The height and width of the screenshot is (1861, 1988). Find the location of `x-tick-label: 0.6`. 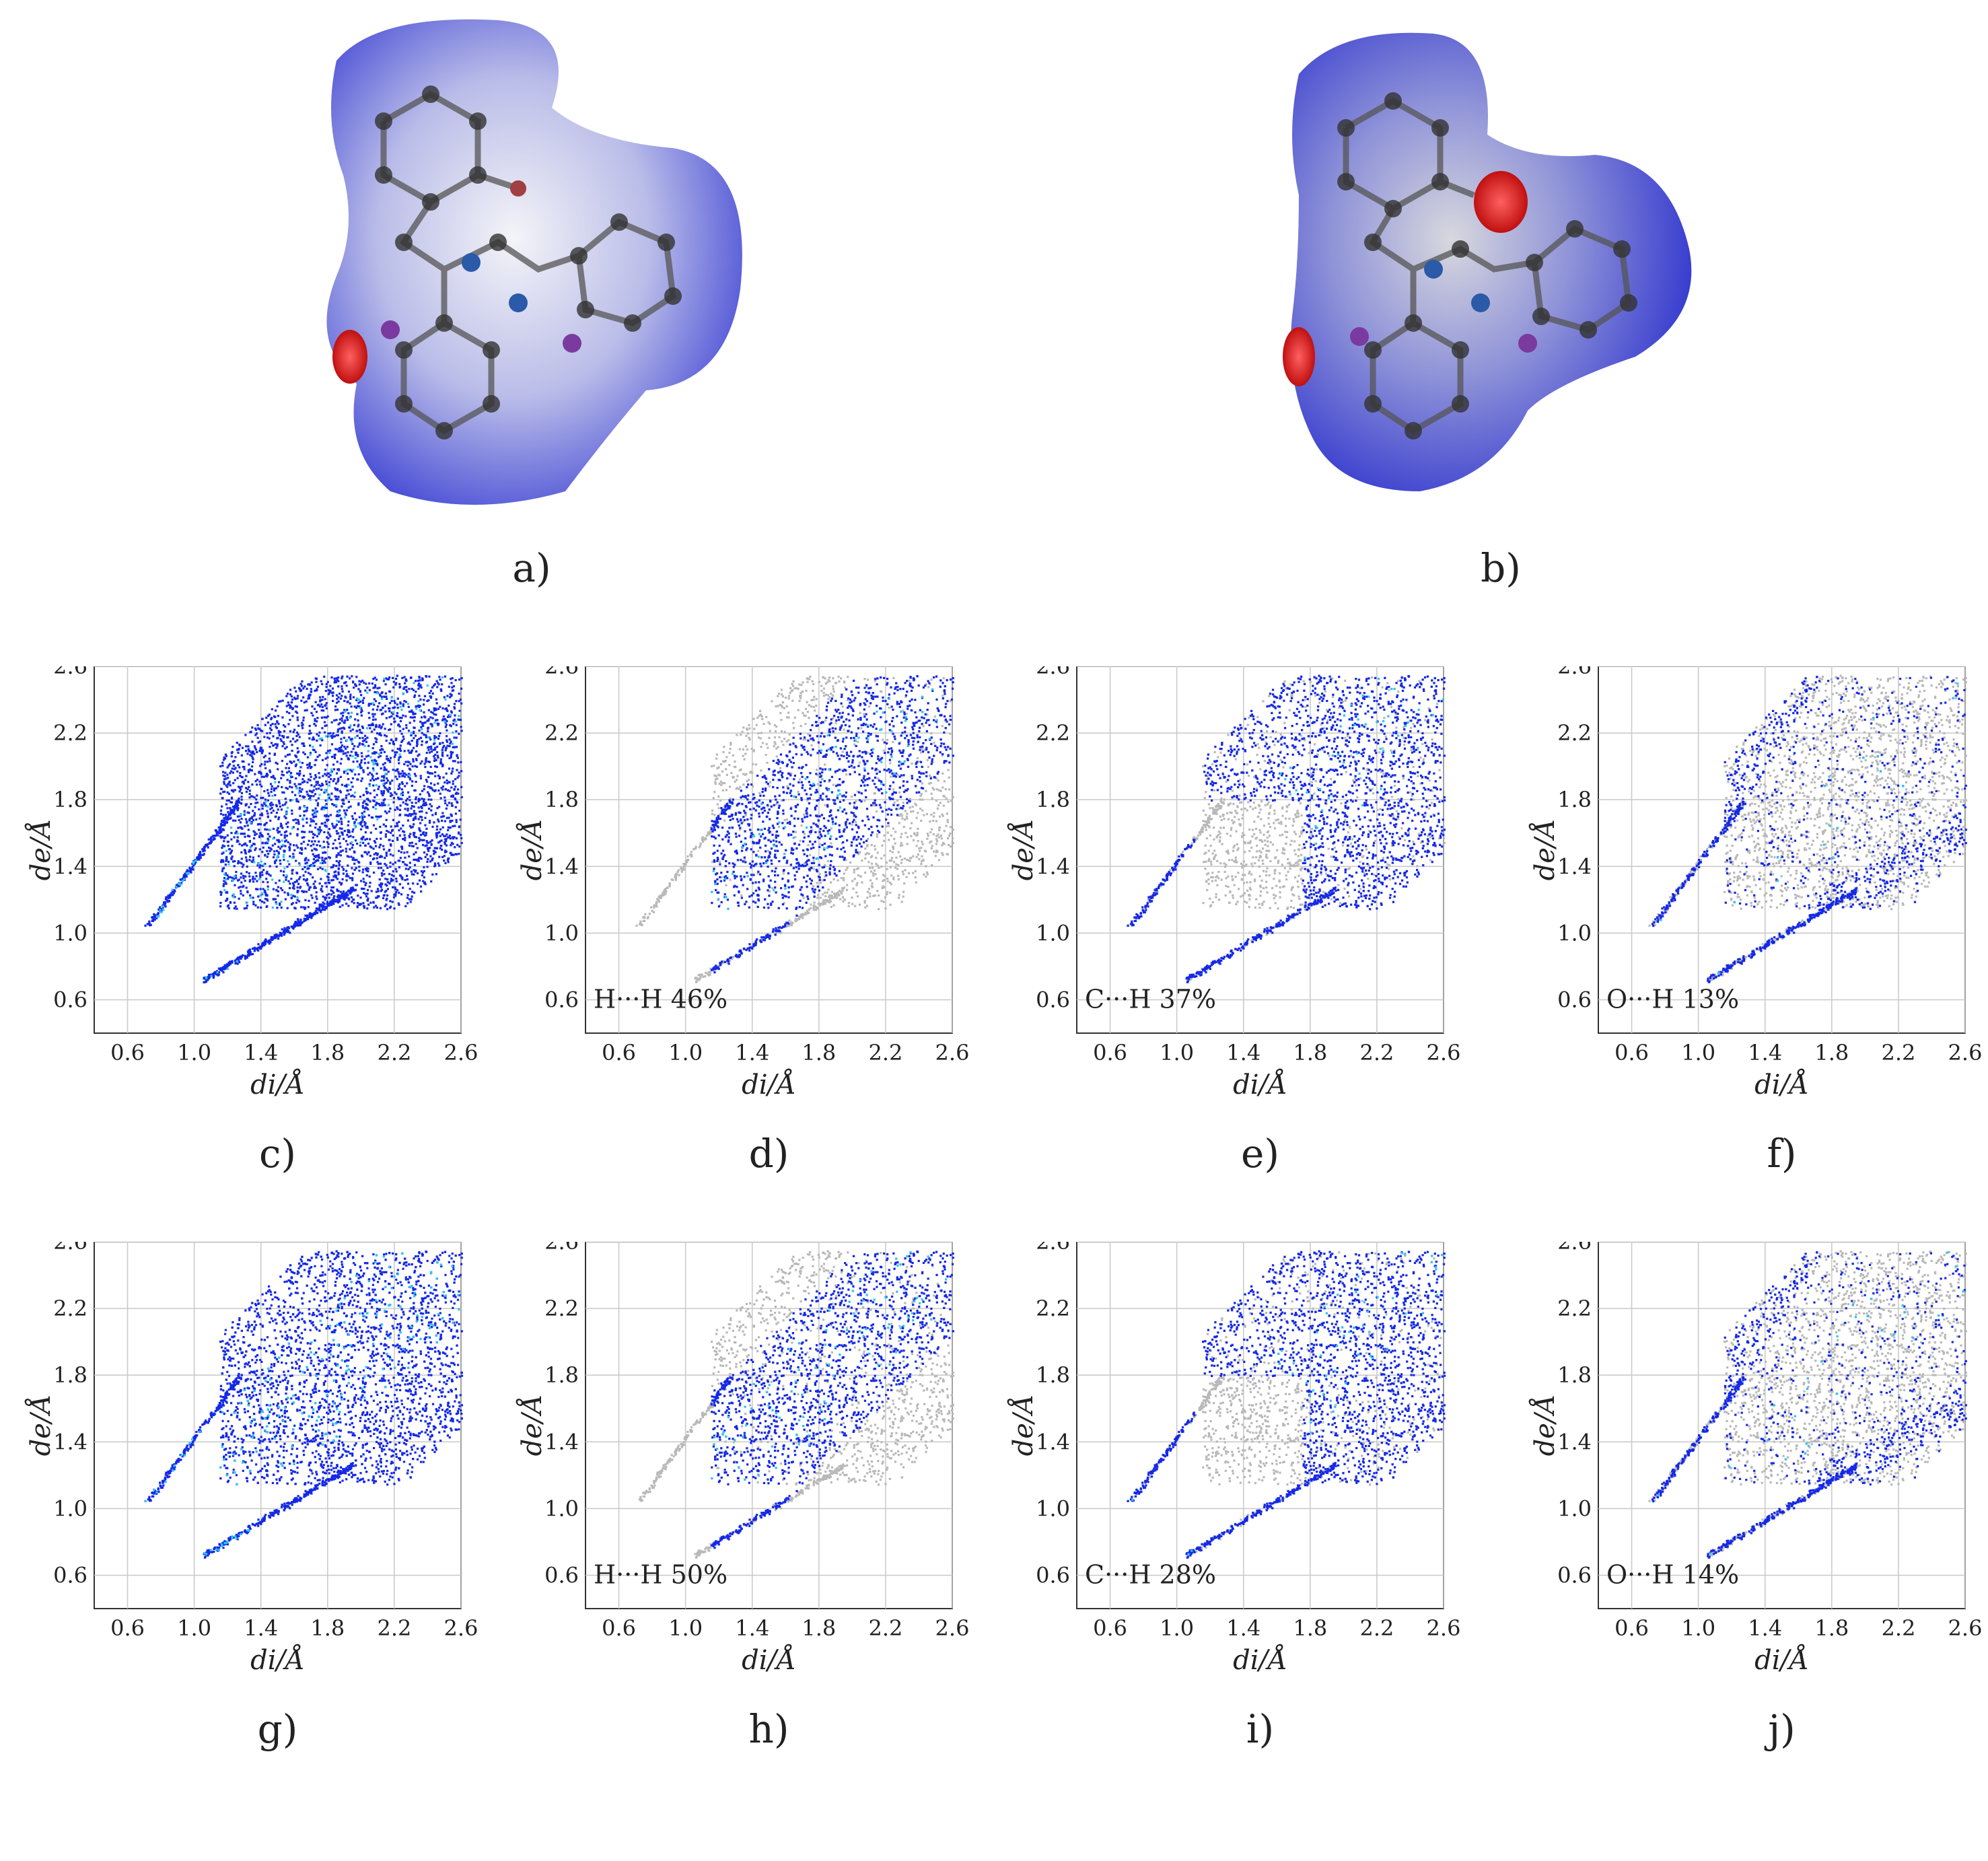

x-tick-label: 0.6 is located at coordinates (619, 1053).